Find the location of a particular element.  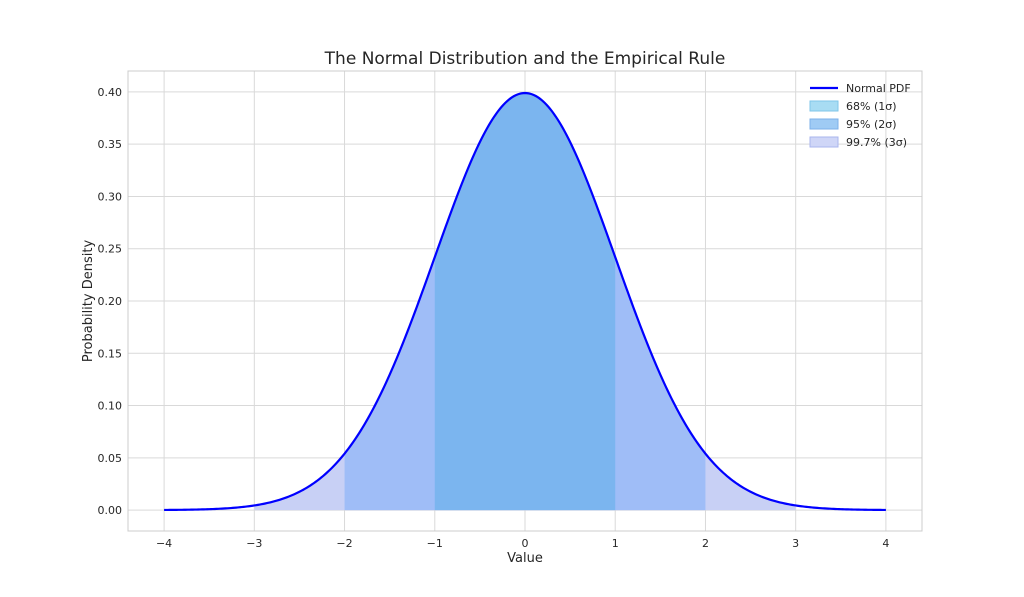

legend-entry-label: 68% (1σ) is located at coordinates (871, 106).